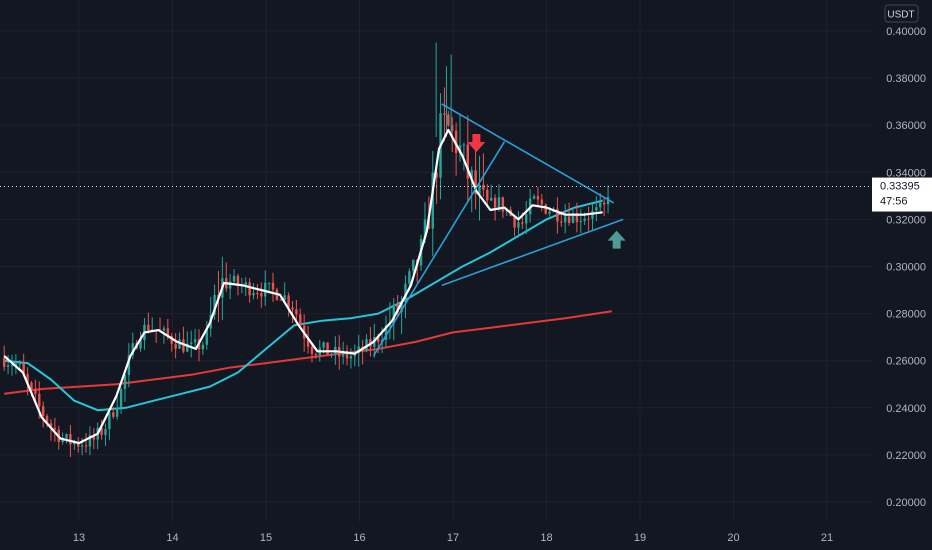 This screenshot has height=550, width=932. I want to click on x-tick-label: 18, so click(546, 538).